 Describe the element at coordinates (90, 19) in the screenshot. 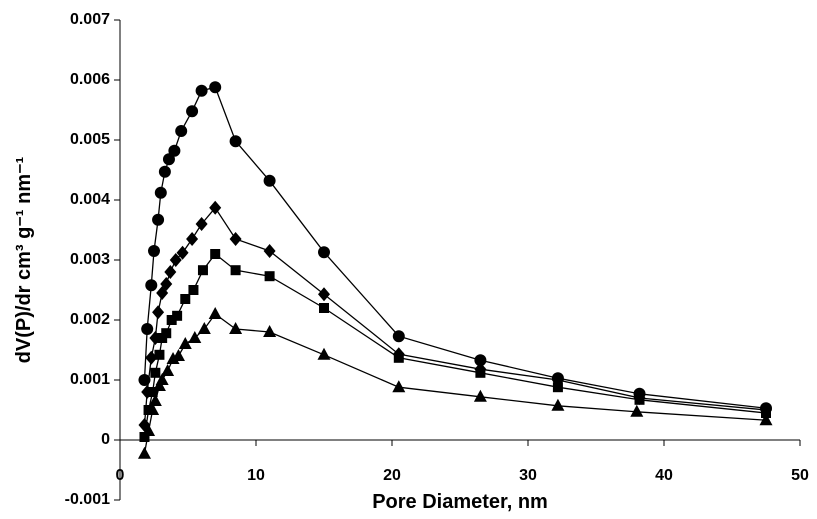

I see `y-tick-label: 0.007` at that location.